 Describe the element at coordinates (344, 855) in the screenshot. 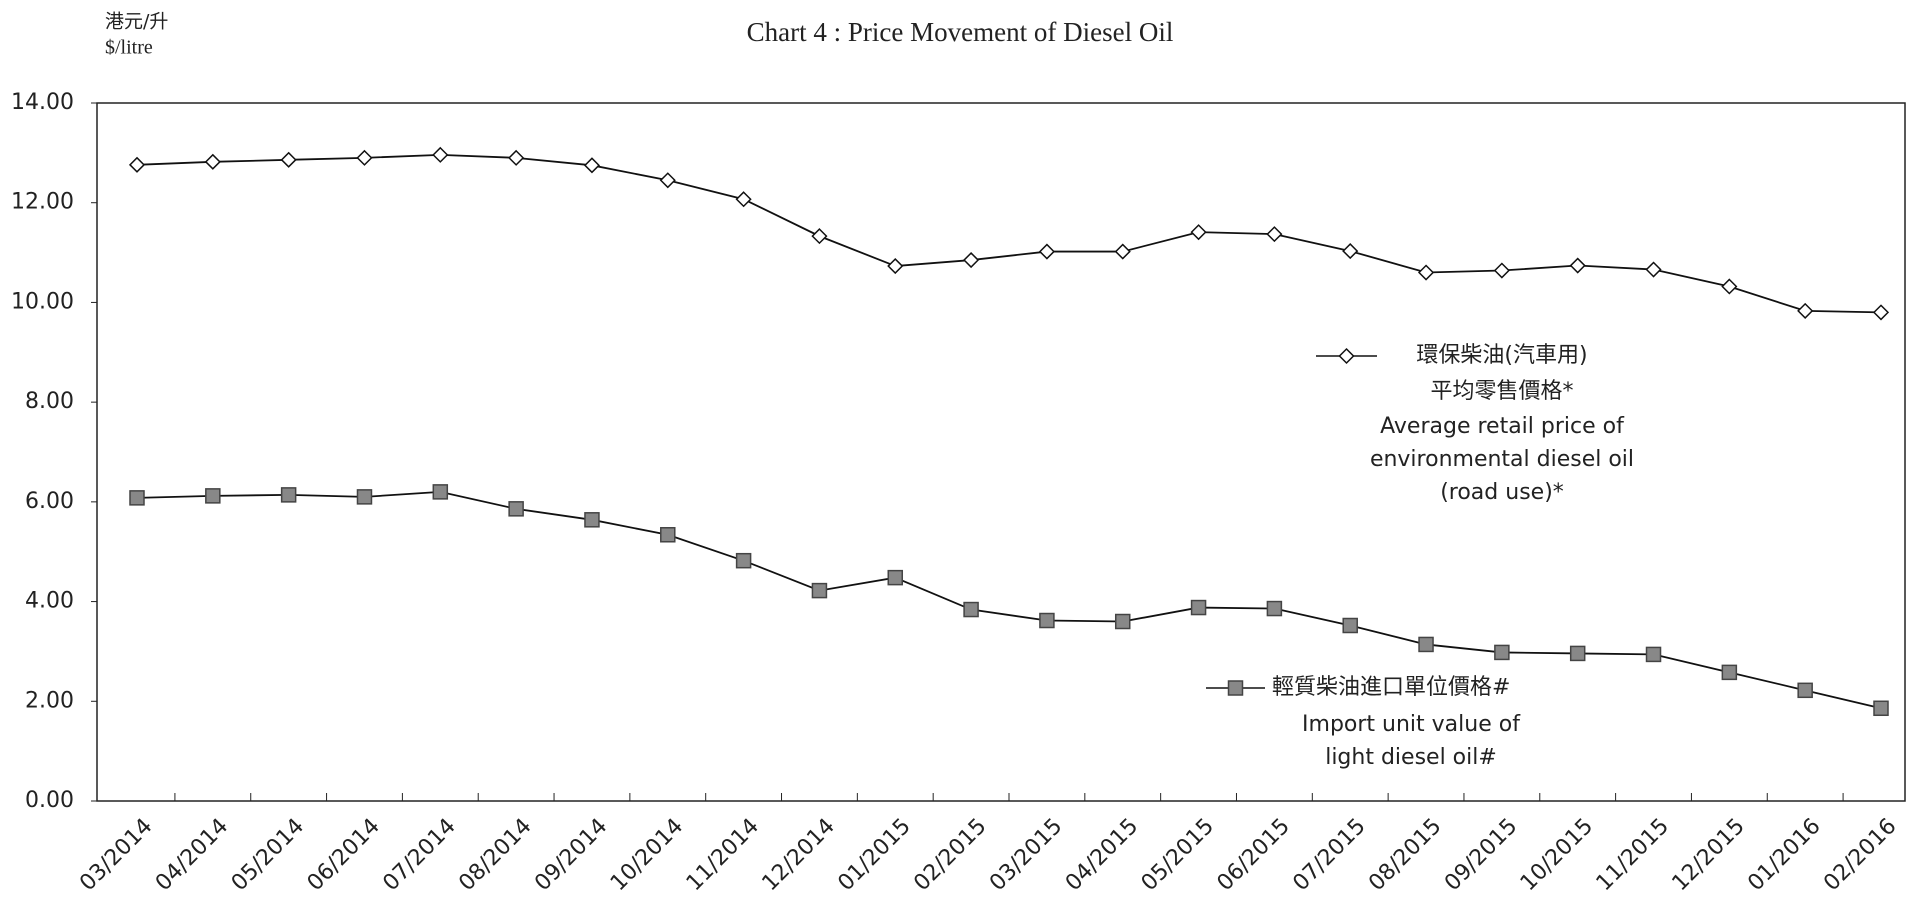

I see `x-tick-label: 06/2014` at that location.